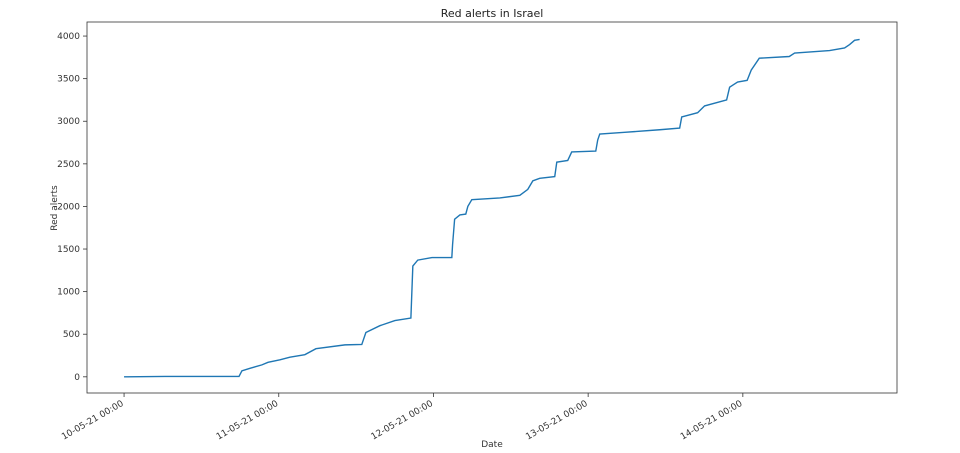  I want to click on y-tick-label: 3500, so click(68, 80).